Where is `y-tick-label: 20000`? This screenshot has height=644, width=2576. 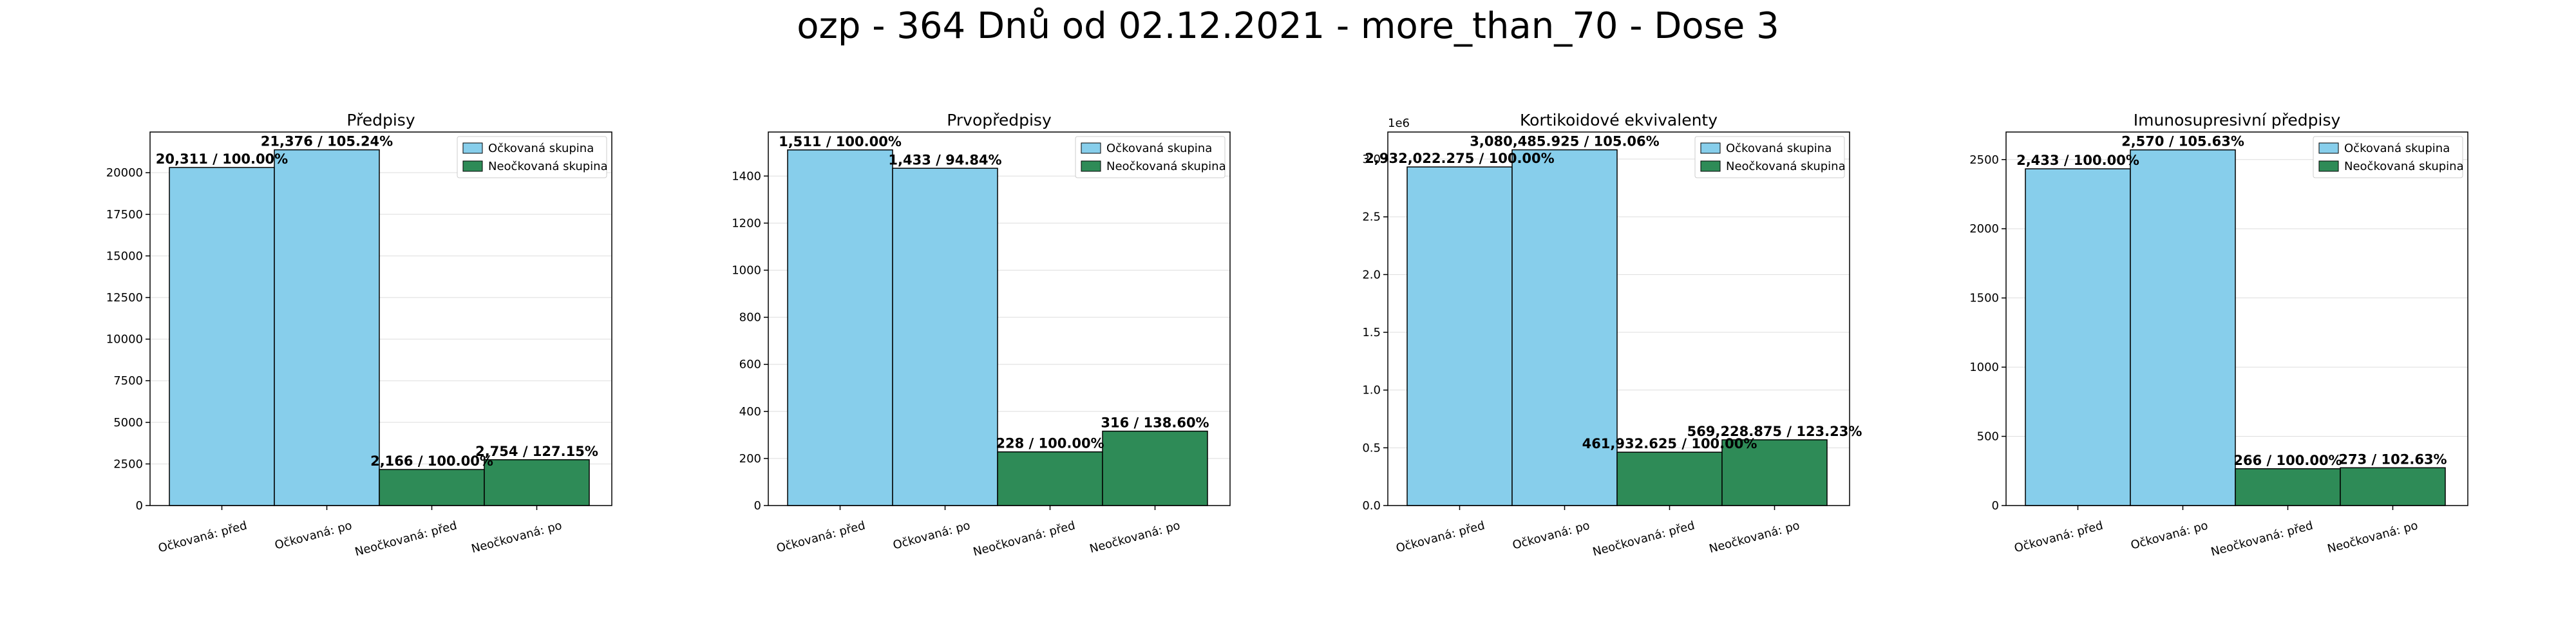
y-tick-label: 20000 is located at coordinates (124, 173).